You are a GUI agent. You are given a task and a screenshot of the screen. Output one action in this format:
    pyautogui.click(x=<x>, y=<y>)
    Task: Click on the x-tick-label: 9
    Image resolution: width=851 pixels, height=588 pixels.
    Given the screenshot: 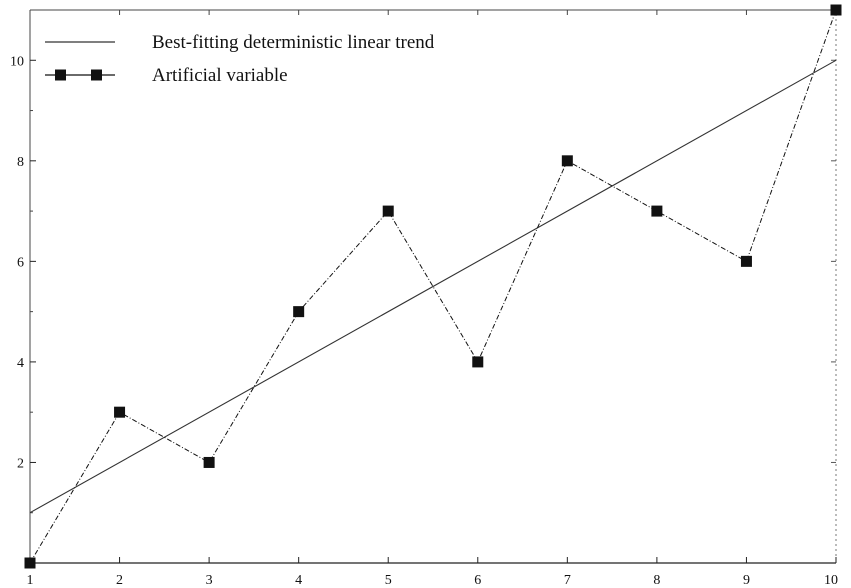 What is the action you would take?
    pyautogui.click(x=746, y=580)
    